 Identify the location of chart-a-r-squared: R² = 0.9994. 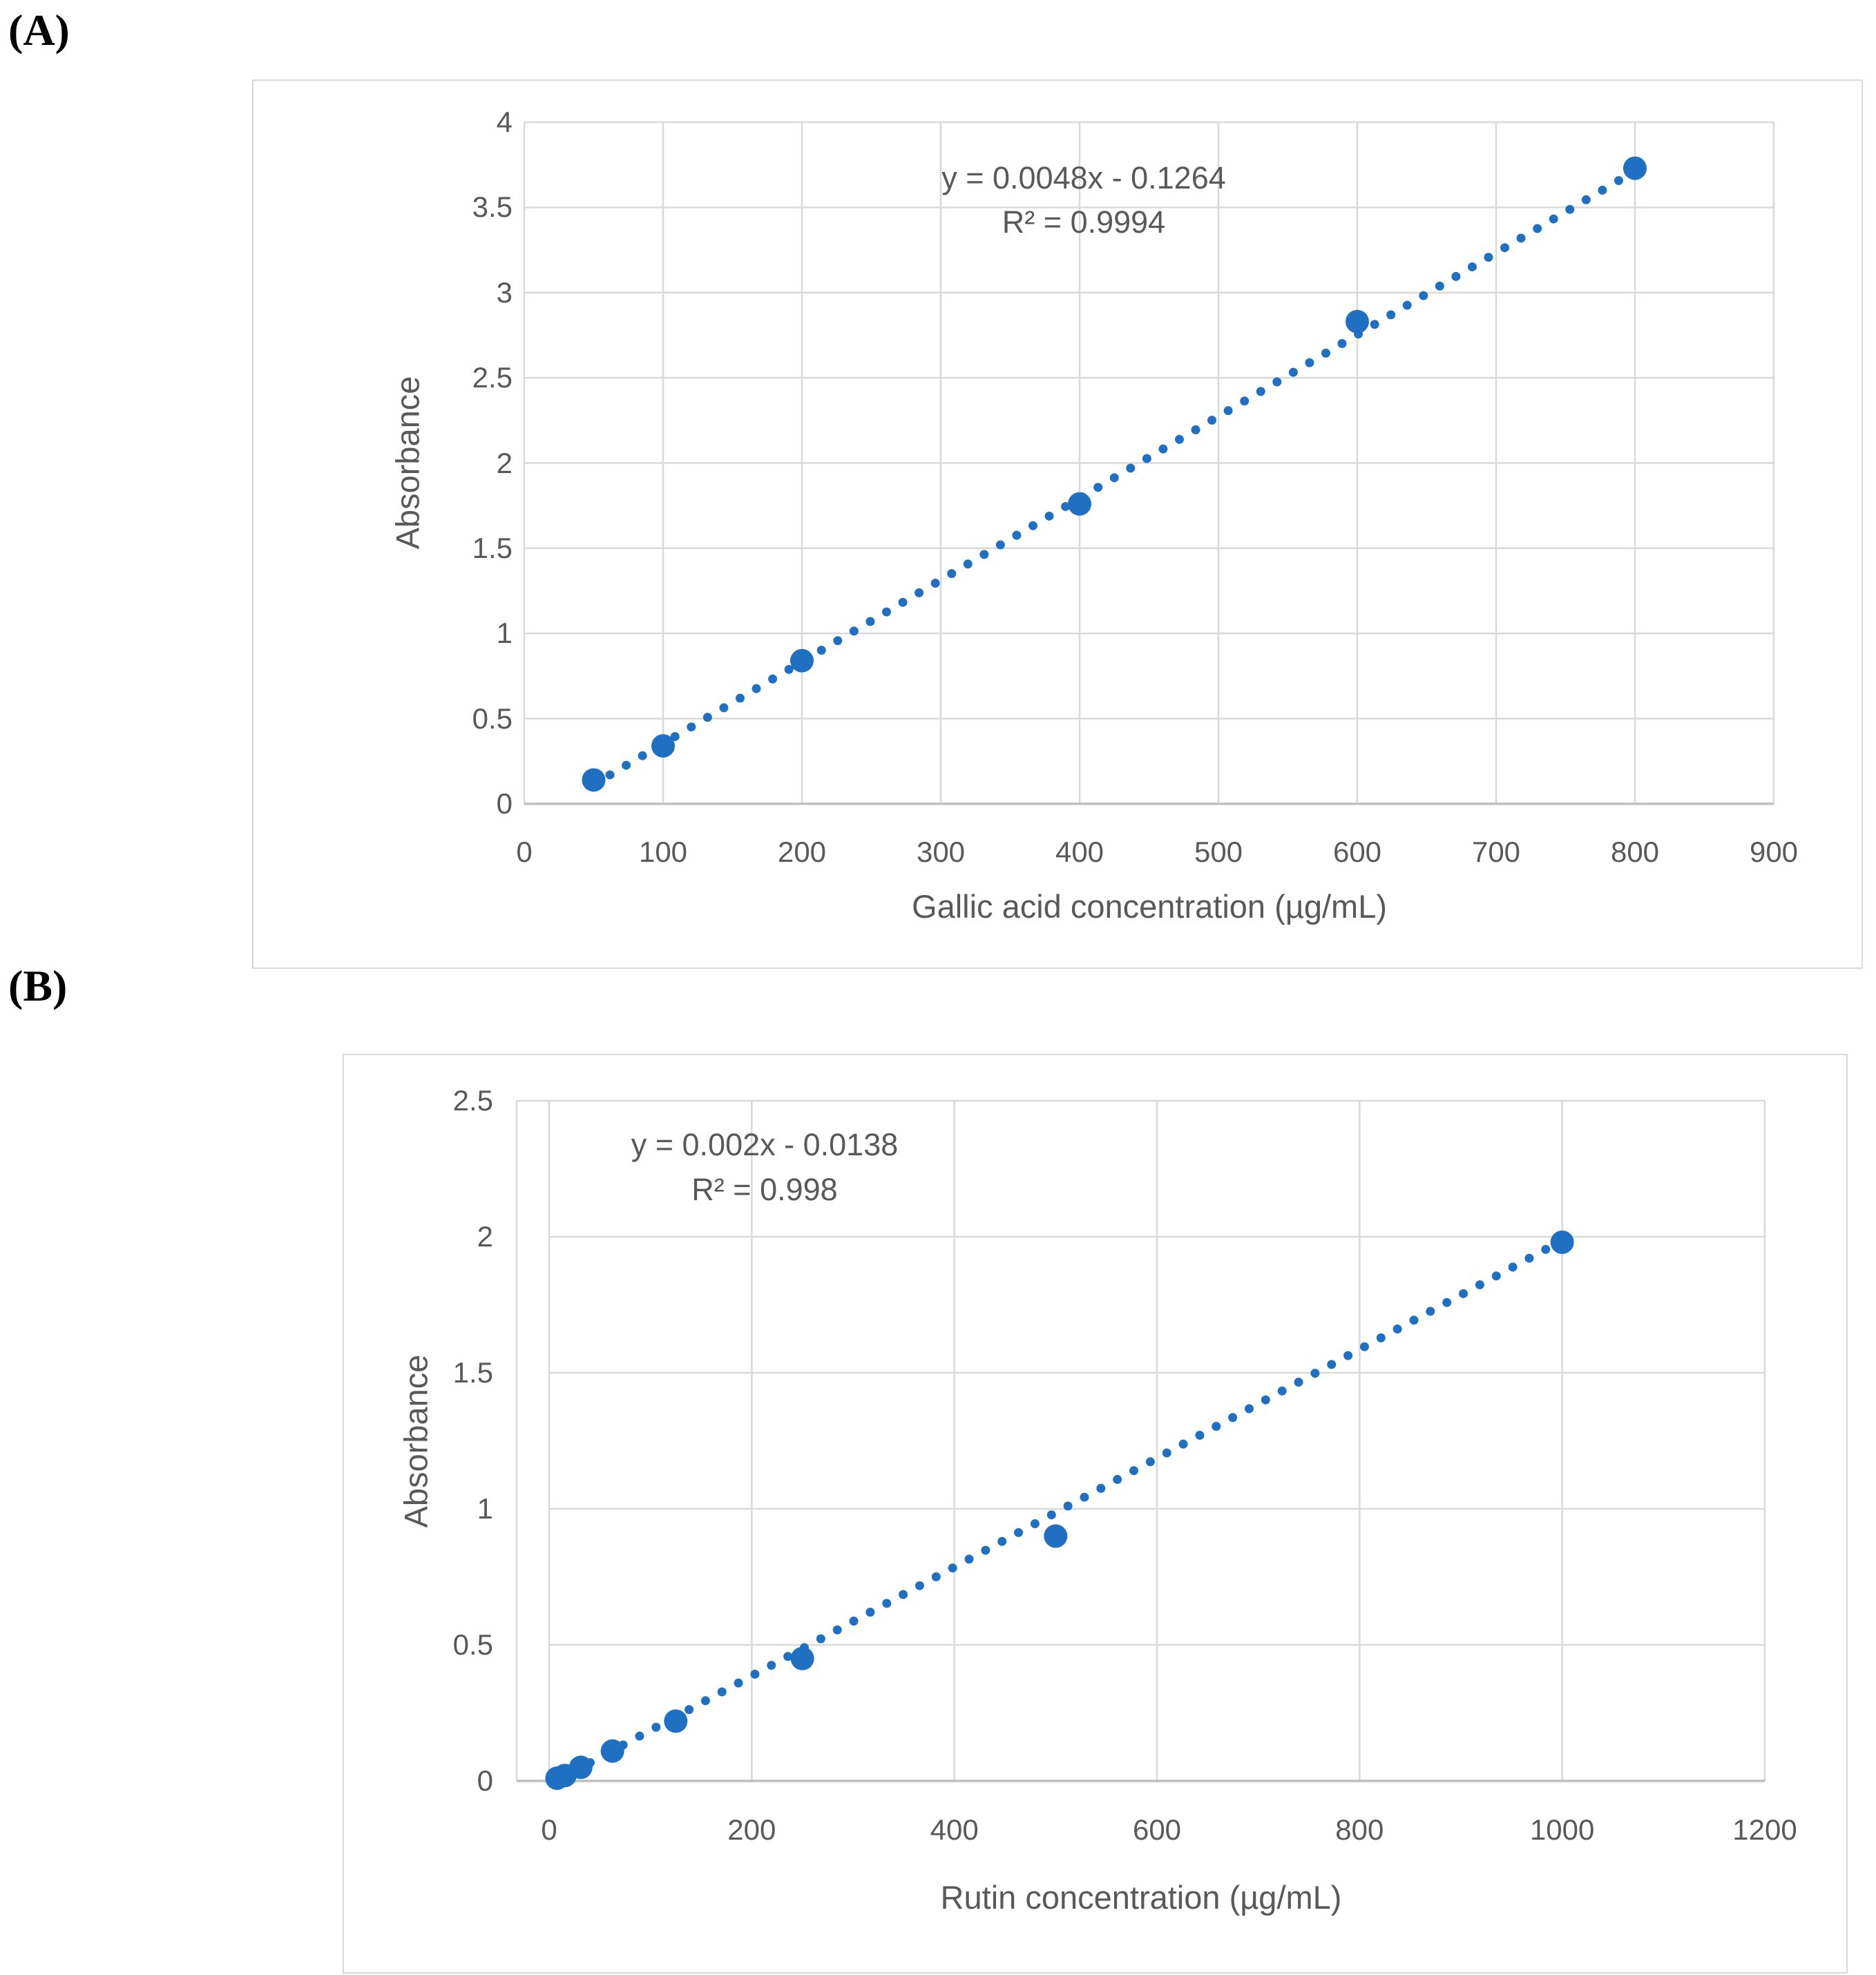
(1084, 222).